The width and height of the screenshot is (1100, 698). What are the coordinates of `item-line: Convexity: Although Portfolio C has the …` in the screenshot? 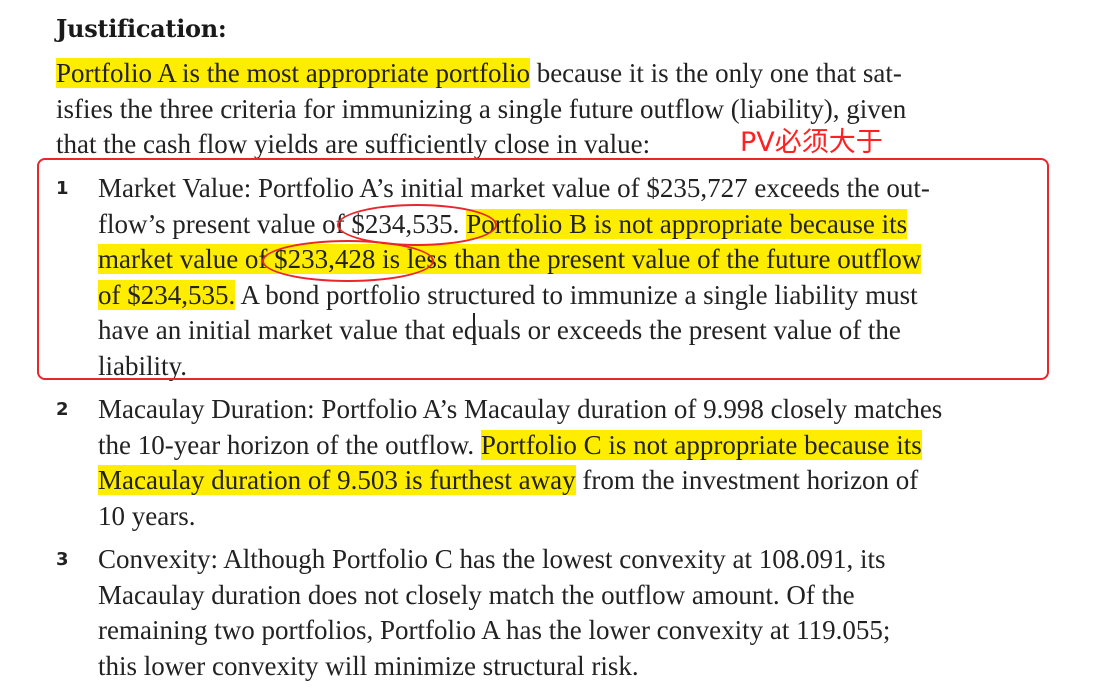 It's located at (568, 560).